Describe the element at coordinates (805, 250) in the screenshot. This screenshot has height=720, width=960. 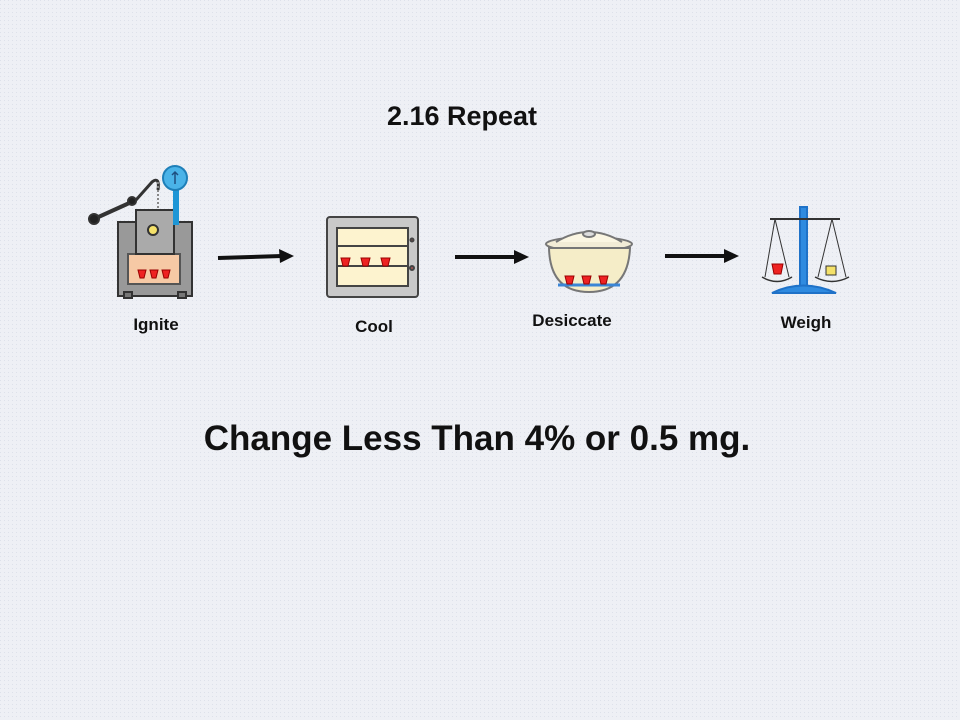
I see `balance-icon` at that location.